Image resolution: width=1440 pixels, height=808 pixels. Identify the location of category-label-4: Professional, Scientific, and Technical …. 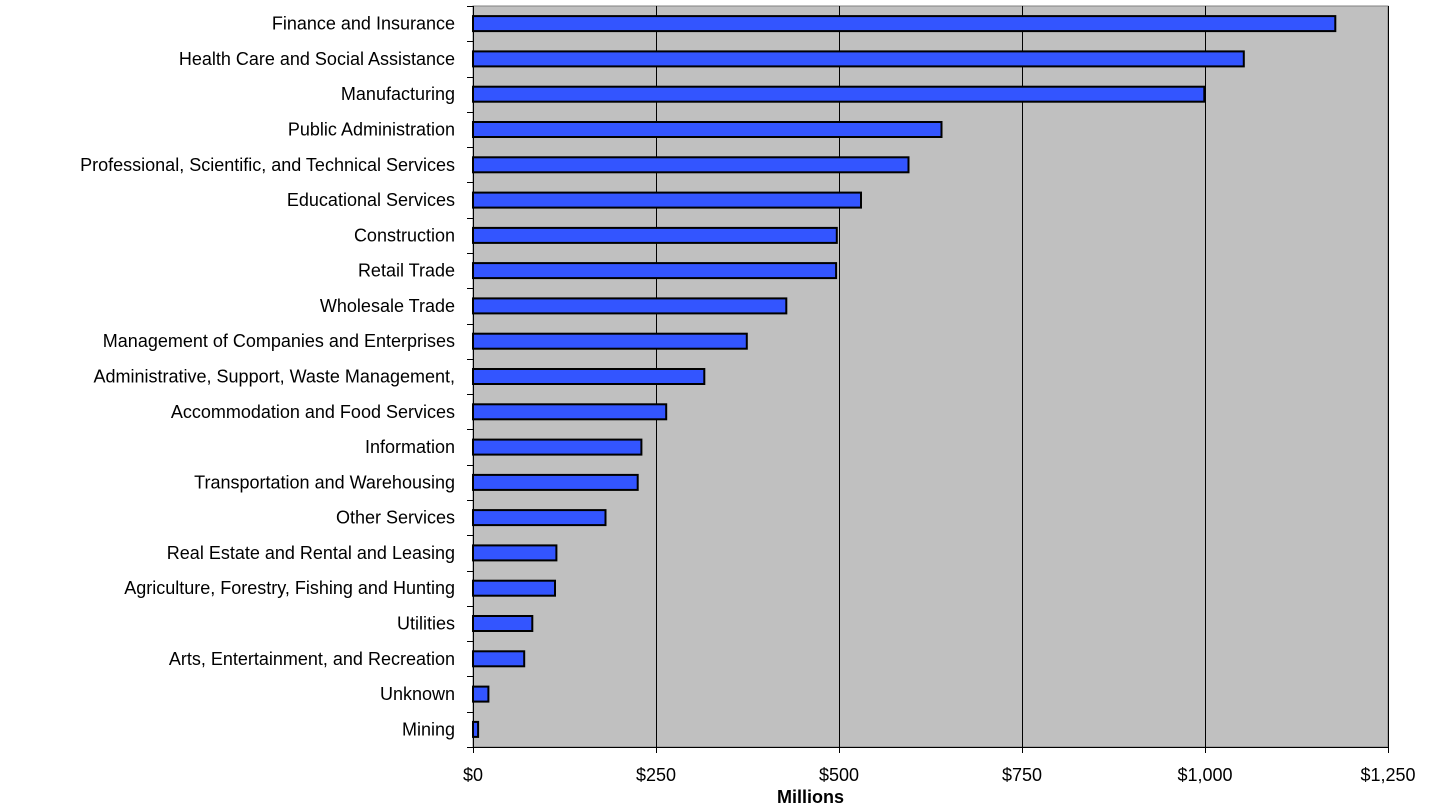
(267, 165).